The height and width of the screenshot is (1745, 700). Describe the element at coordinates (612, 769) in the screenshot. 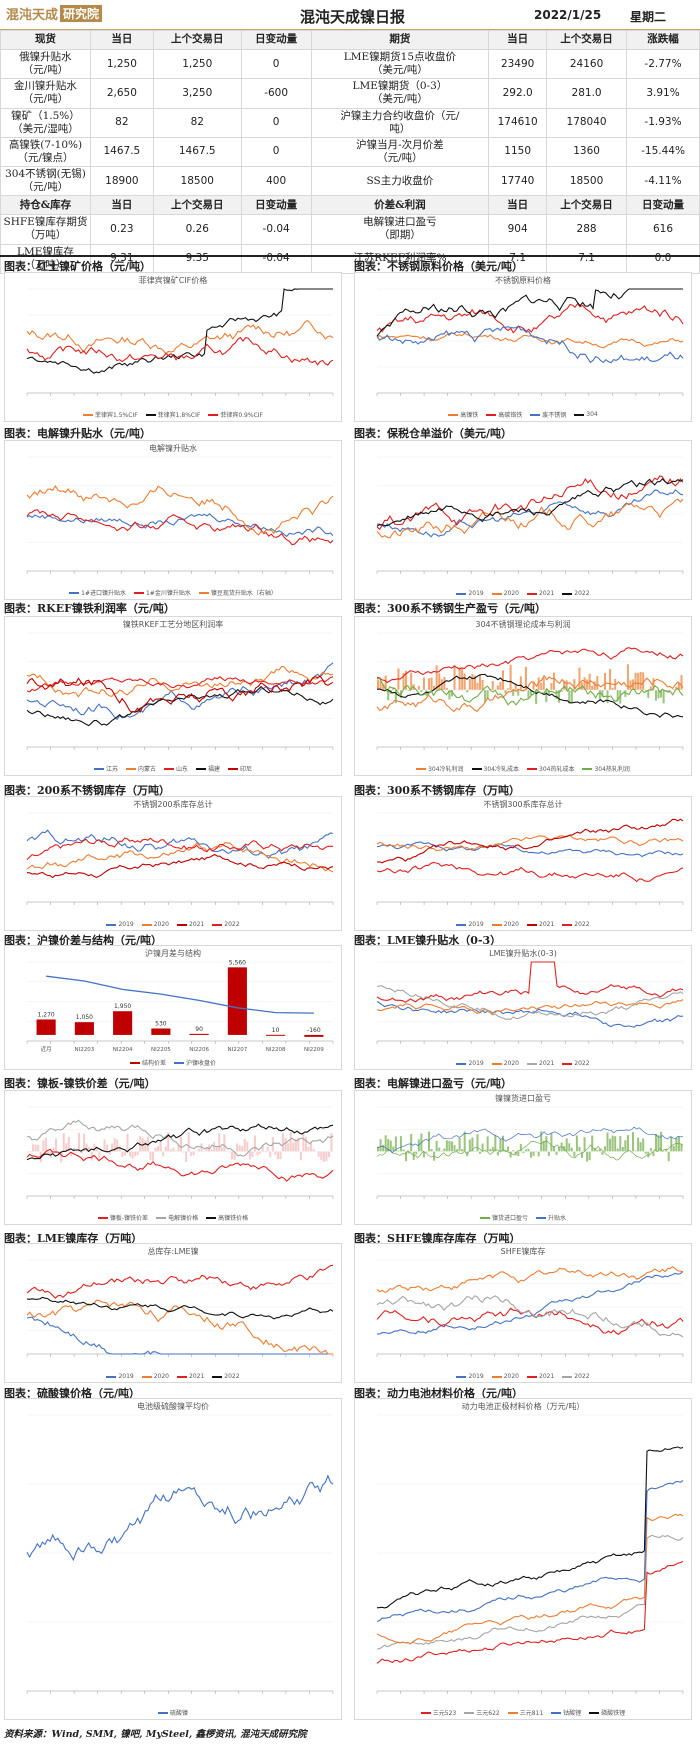

I see `legend-label: 304热轧利润` at that location.